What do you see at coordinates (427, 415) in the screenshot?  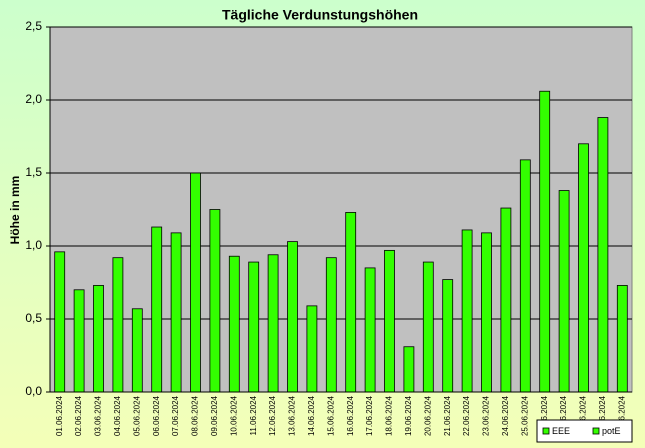 I see `x-tick-label: 20.06.2024` at bounding box center [427, 415].